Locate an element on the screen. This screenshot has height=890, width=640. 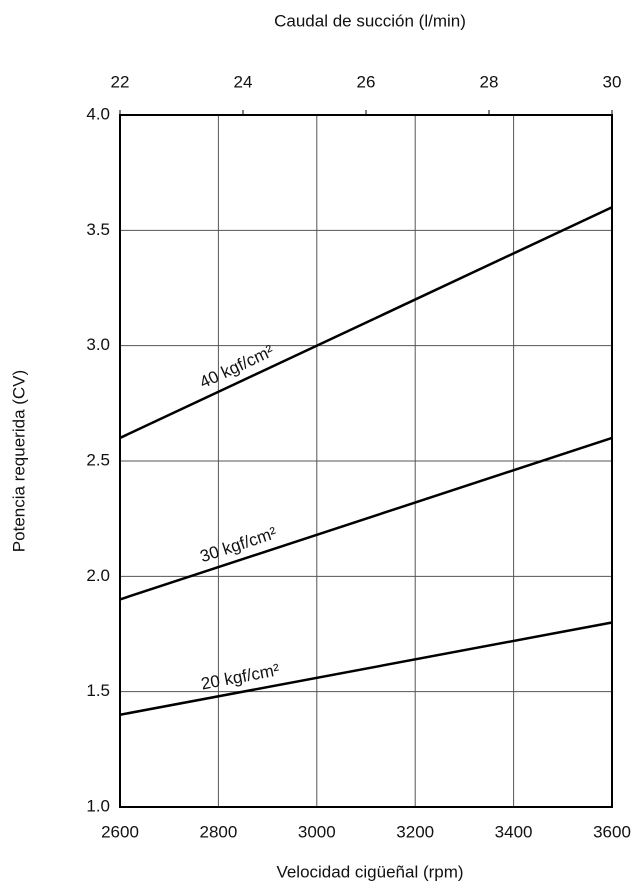
x-tick-label: 2600 is located at coordinates (120, 831).